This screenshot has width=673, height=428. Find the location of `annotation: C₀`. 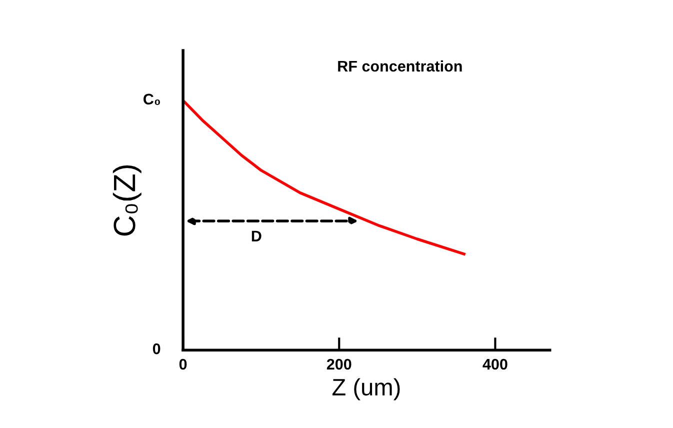

annotation: C₀ is located at coordinates (152, 99).